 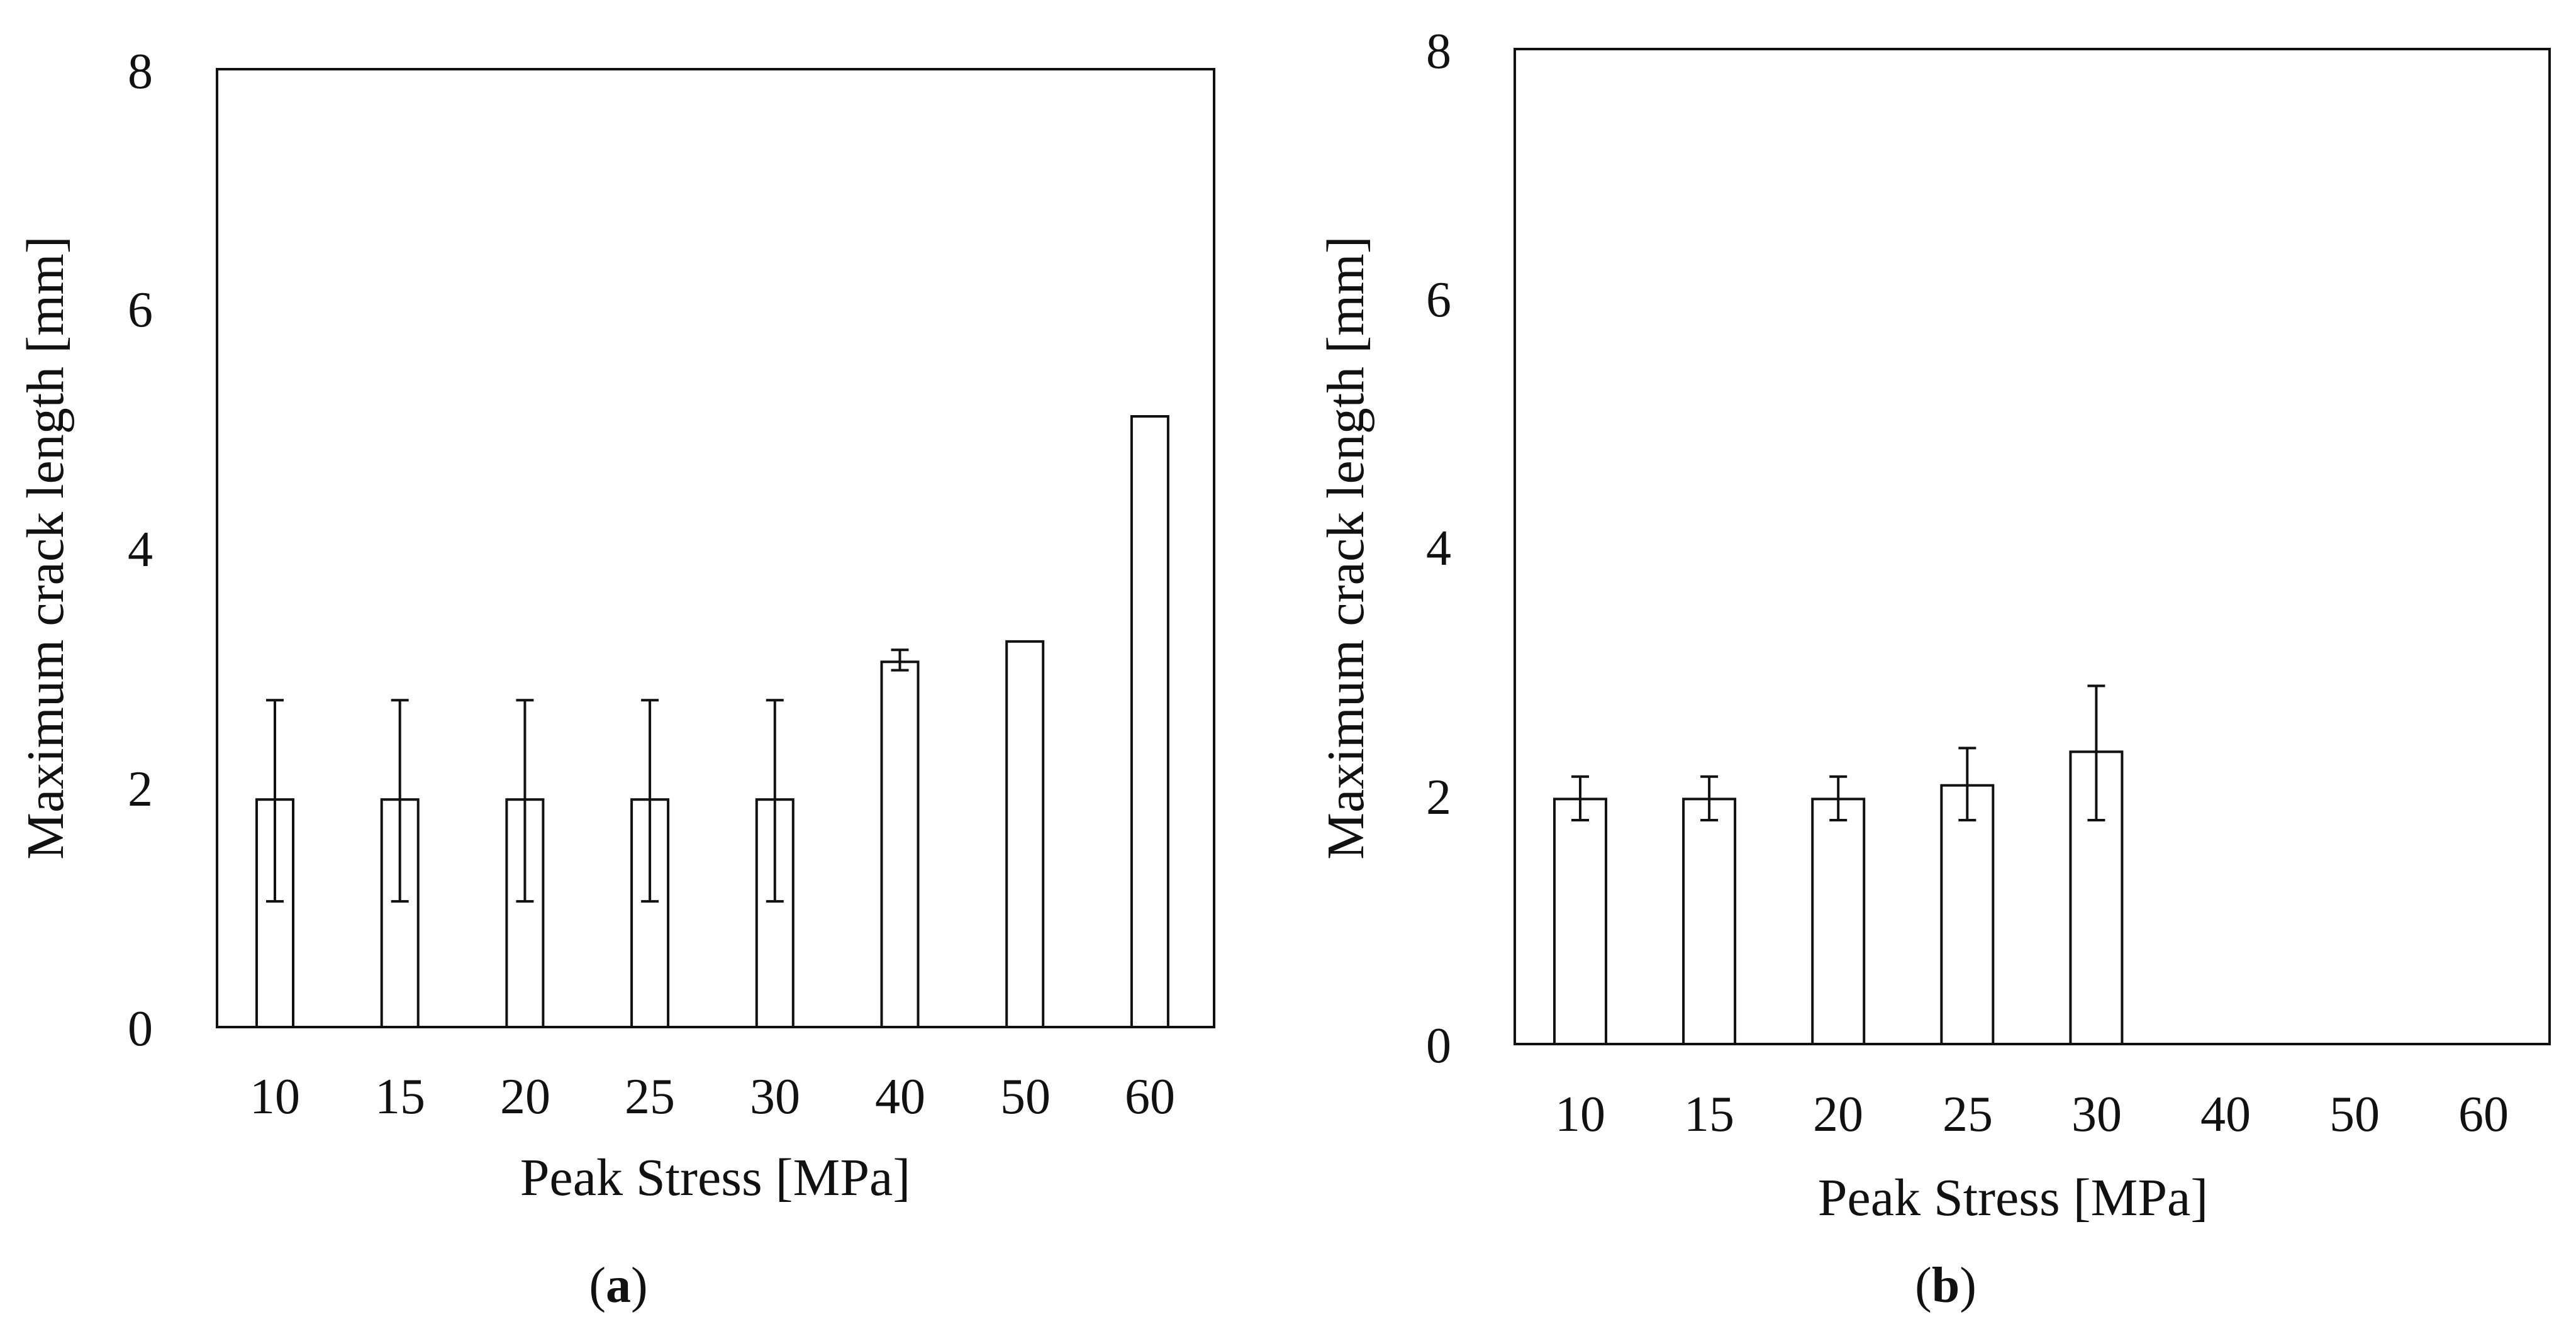 I want to click on bar-series-b, so click(x=1838, y=865).